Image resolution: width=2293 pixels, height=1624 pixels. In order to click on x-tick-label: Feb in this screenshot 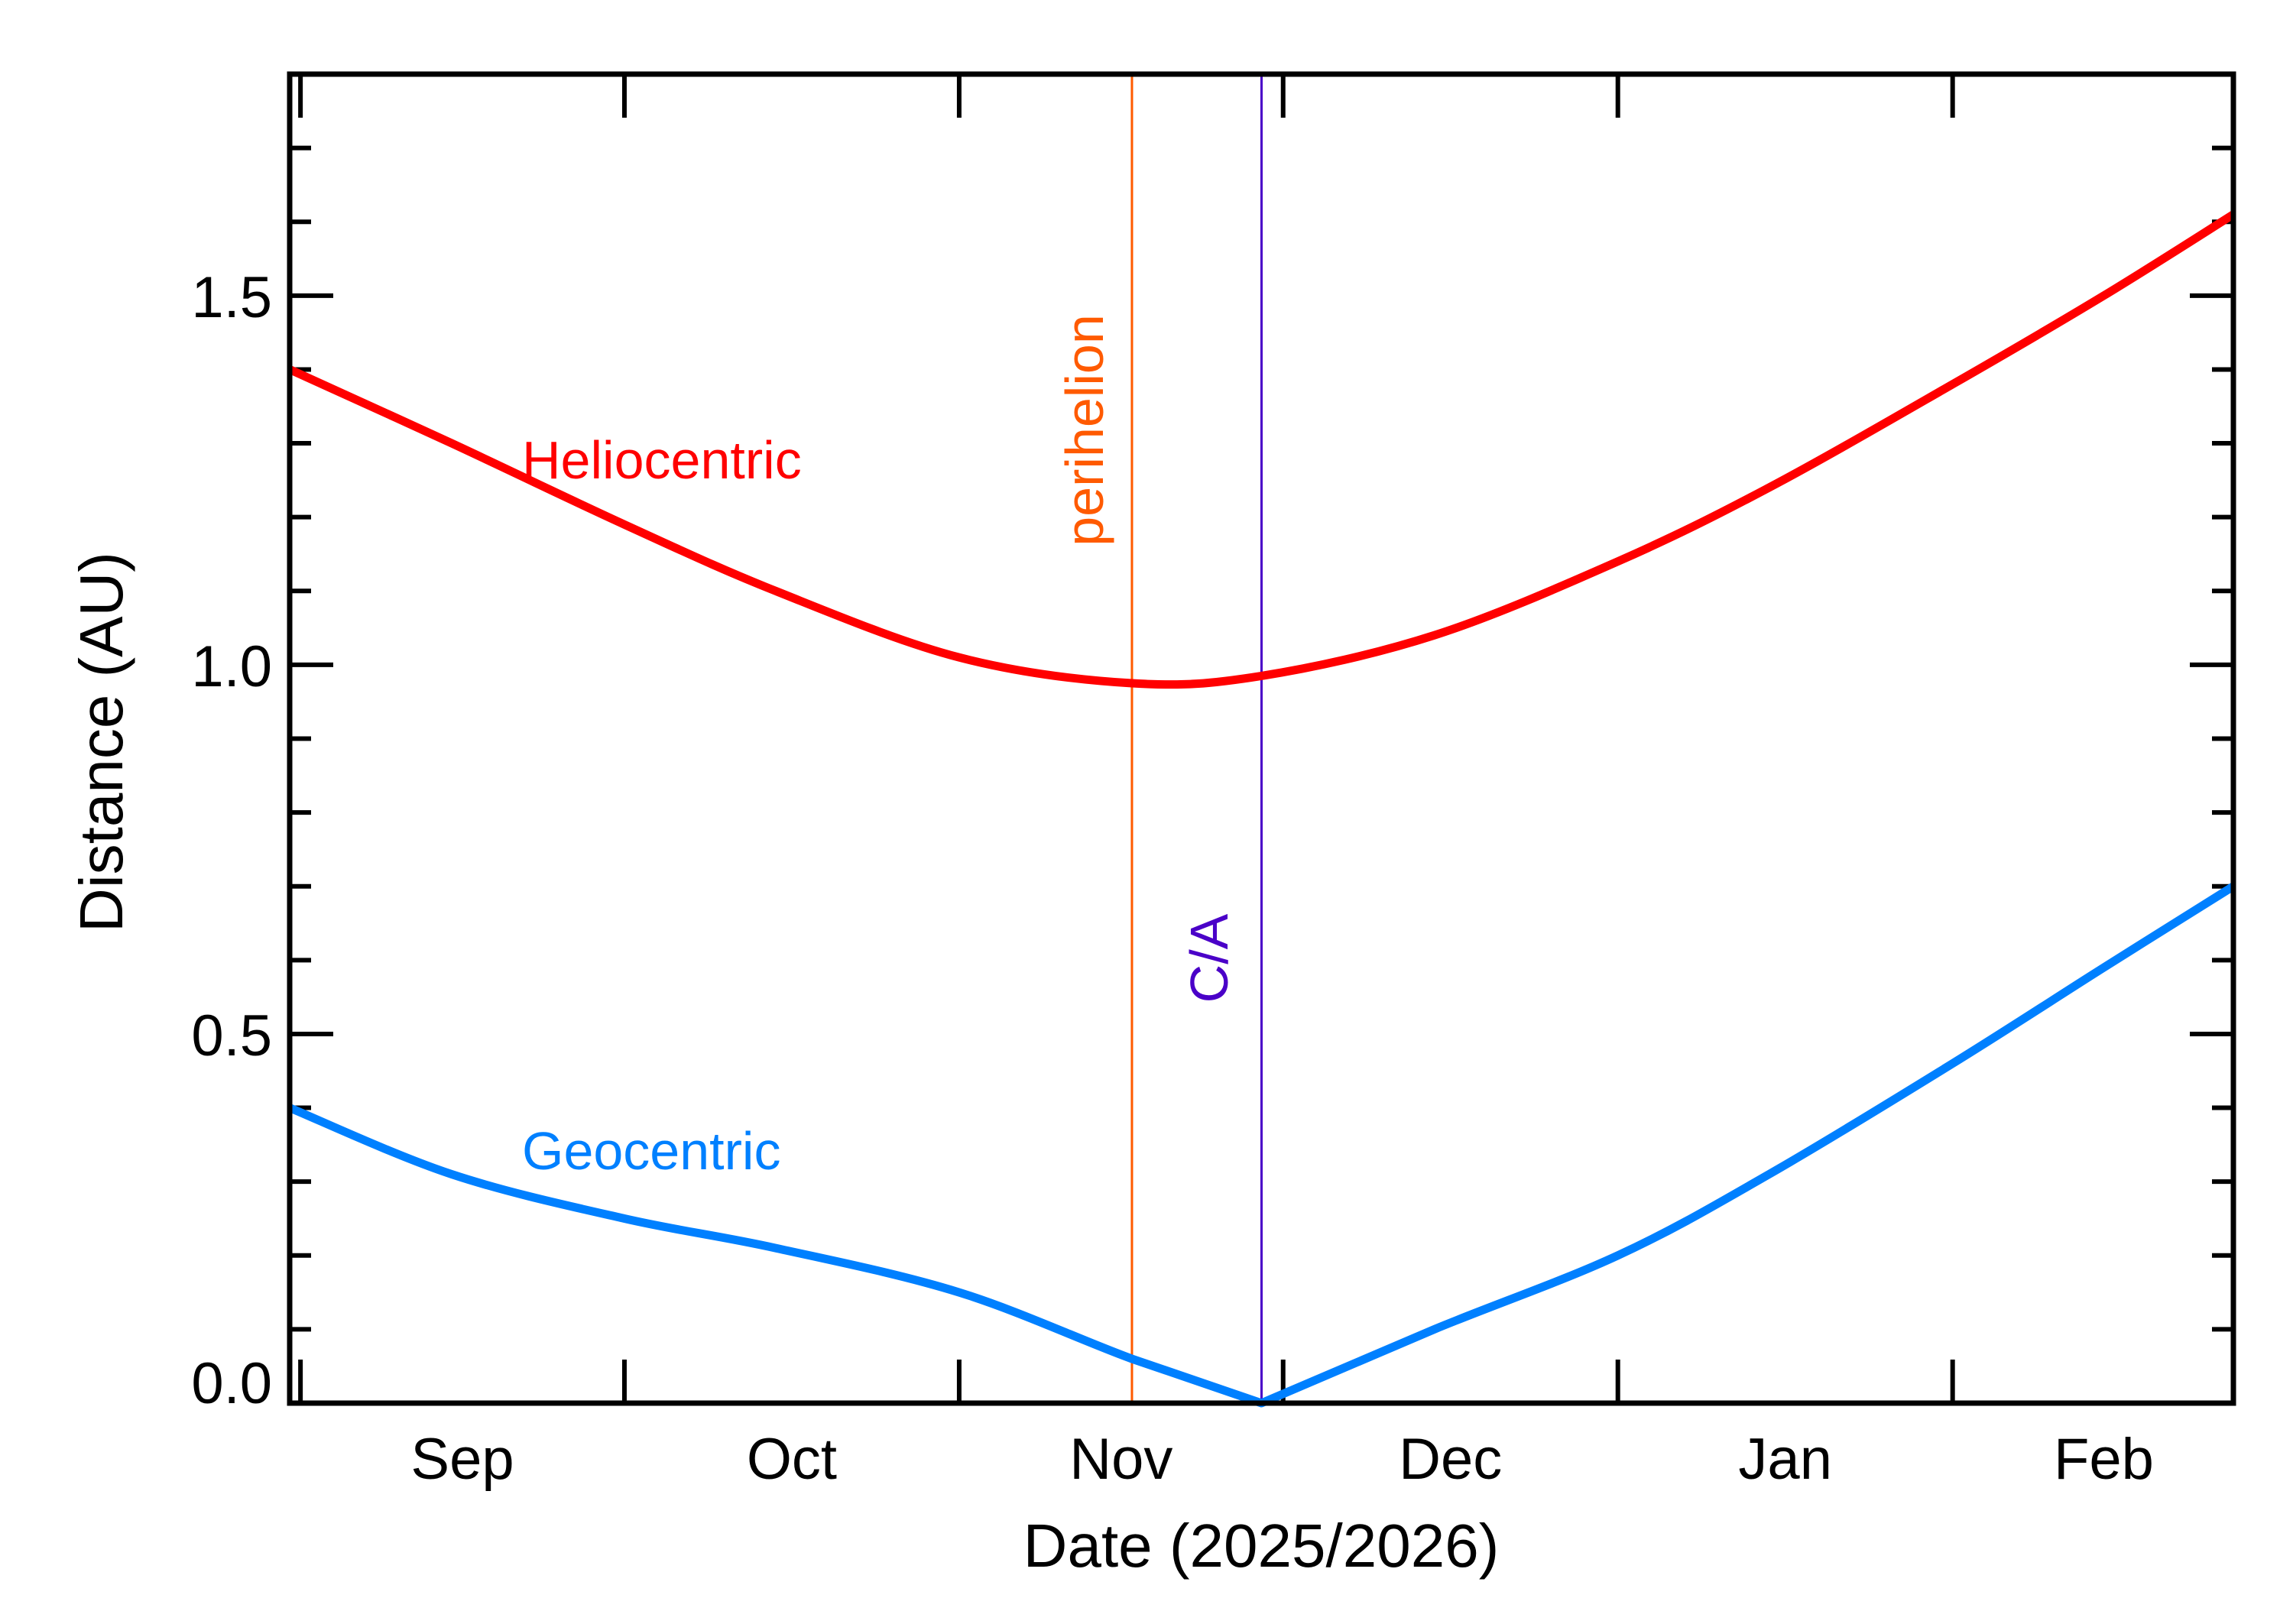, I will do `click(2104, 1459)`.